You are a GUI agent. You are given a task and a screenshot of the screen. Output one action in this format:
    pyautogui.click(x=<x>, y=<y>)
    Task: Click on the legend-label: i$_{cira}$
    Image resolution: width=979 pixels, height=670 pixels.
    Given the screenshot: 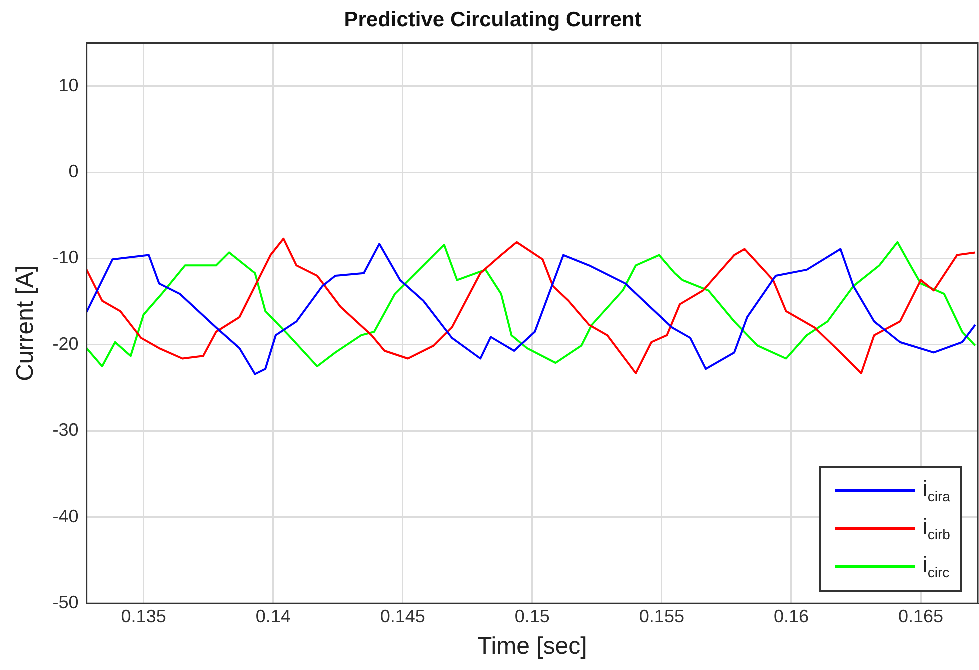 What is the action you would take?
    pyautogui.click(x=936, y=490)
    